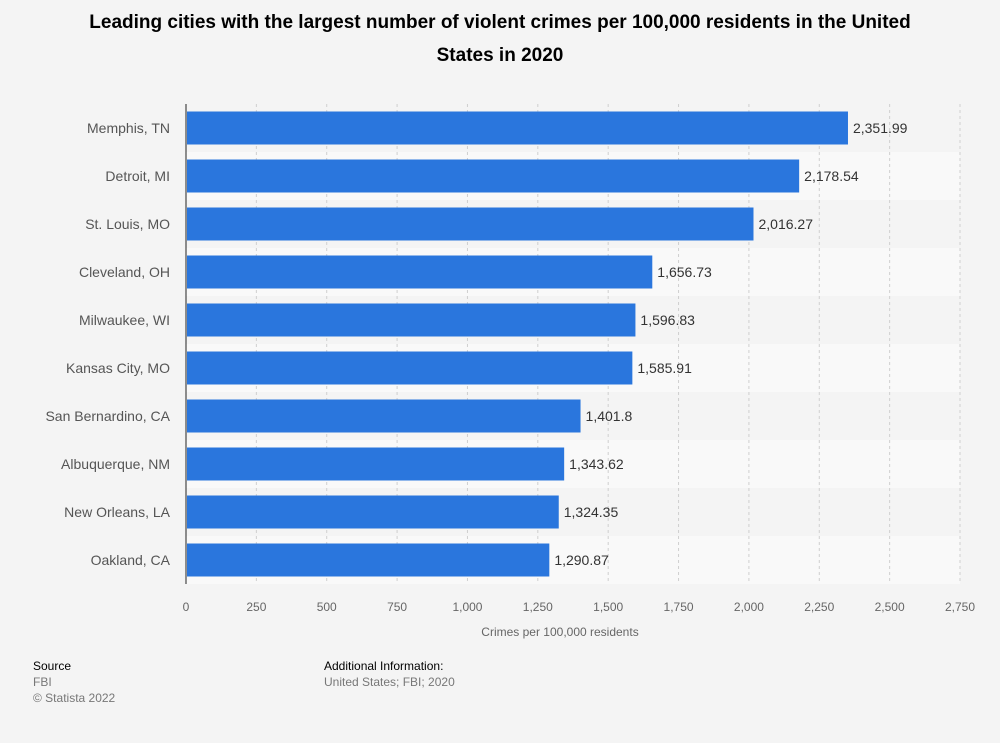 Image resolution: width=1000 pixels, height=743 pixels. Describe the element at coordinates (186, 607) in the screenshot. I see `x-tick-label: 0` at that location.